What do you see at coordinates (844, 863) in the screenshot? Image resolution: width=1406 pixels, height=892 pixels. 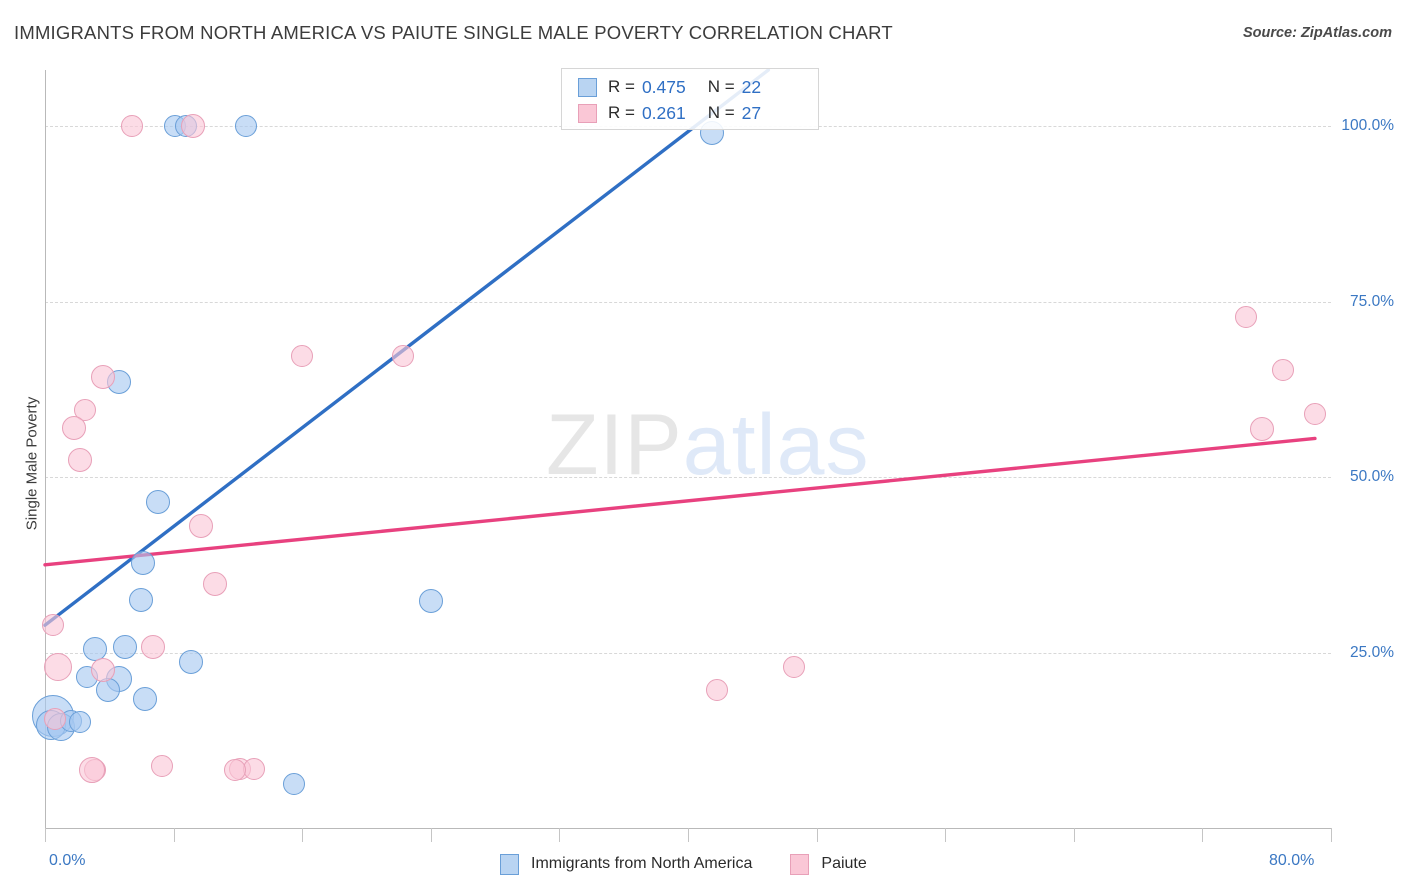 I see `legend-pink-label: Paiute` at bounding box center [844, 863].